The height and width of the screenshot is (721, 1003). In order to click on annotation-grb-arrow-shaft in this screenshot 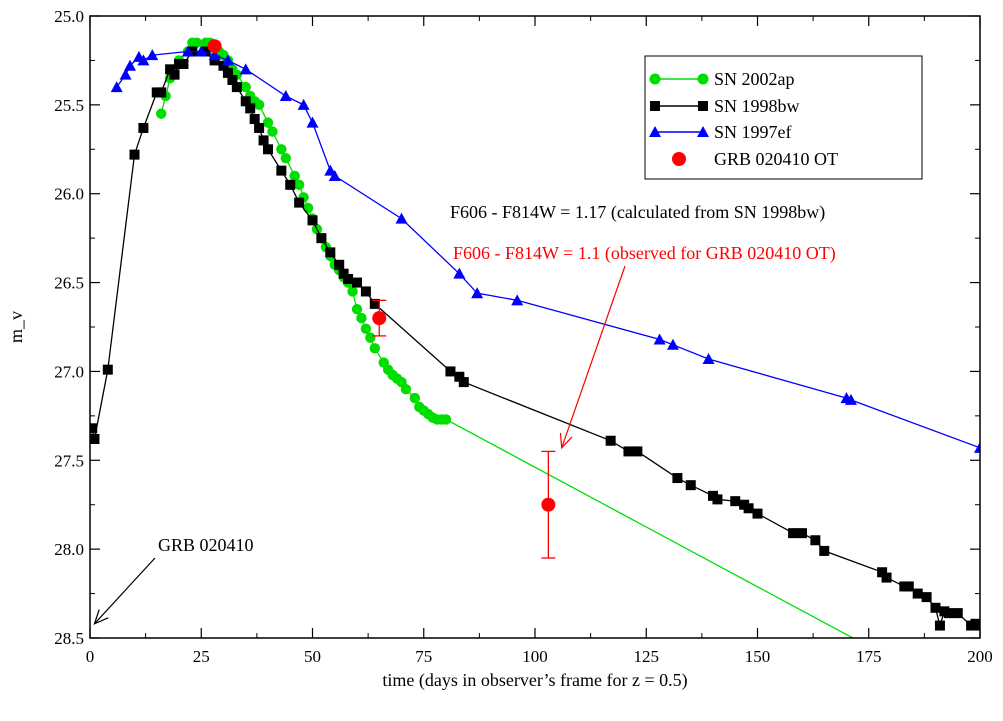, I will do `click(125, 591)`.